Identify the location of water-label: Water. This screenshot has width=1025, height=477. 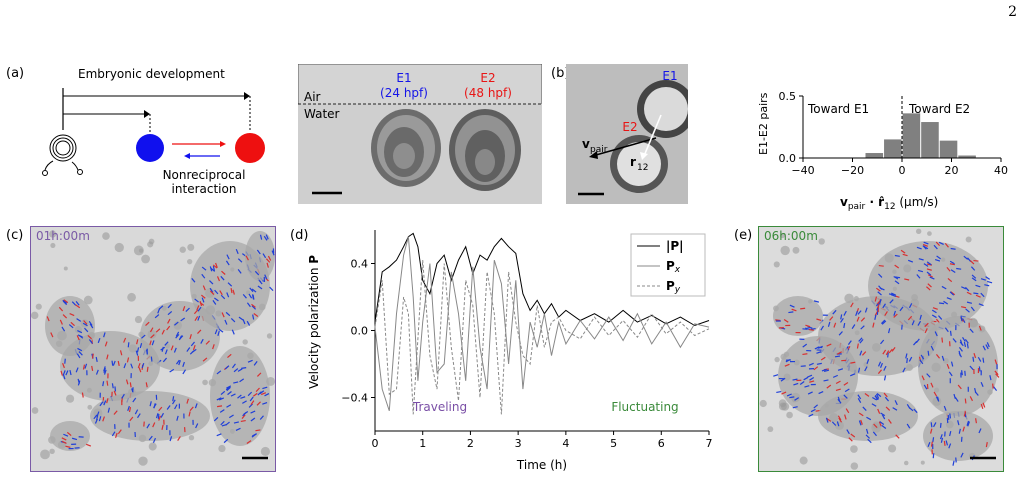
(322, 114).